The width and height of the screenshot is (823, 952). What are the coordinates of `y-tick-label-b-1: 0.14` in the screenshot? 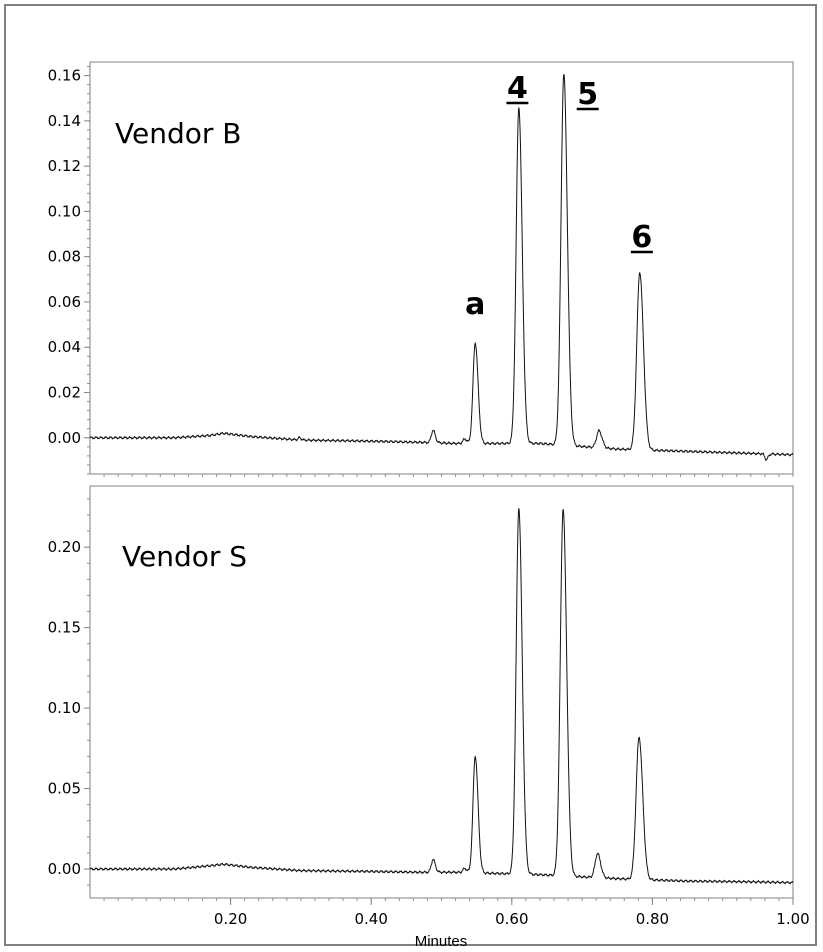 It's located at (64, 121).